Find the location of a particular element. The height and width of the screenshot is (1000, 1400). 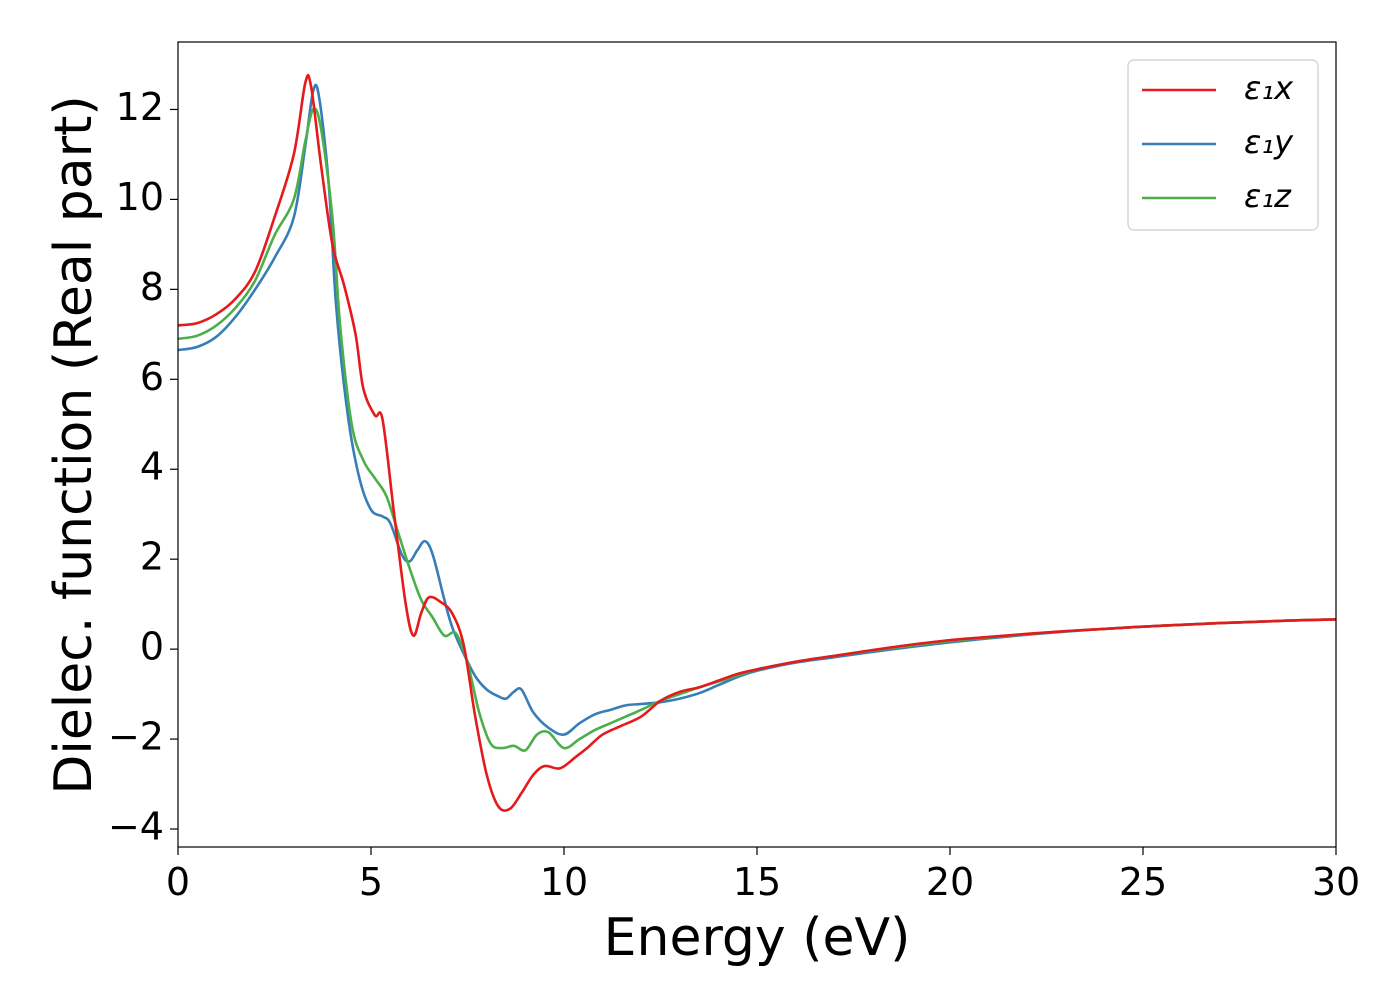

y-tick-label: 4 is located at coordinates (152, 467).